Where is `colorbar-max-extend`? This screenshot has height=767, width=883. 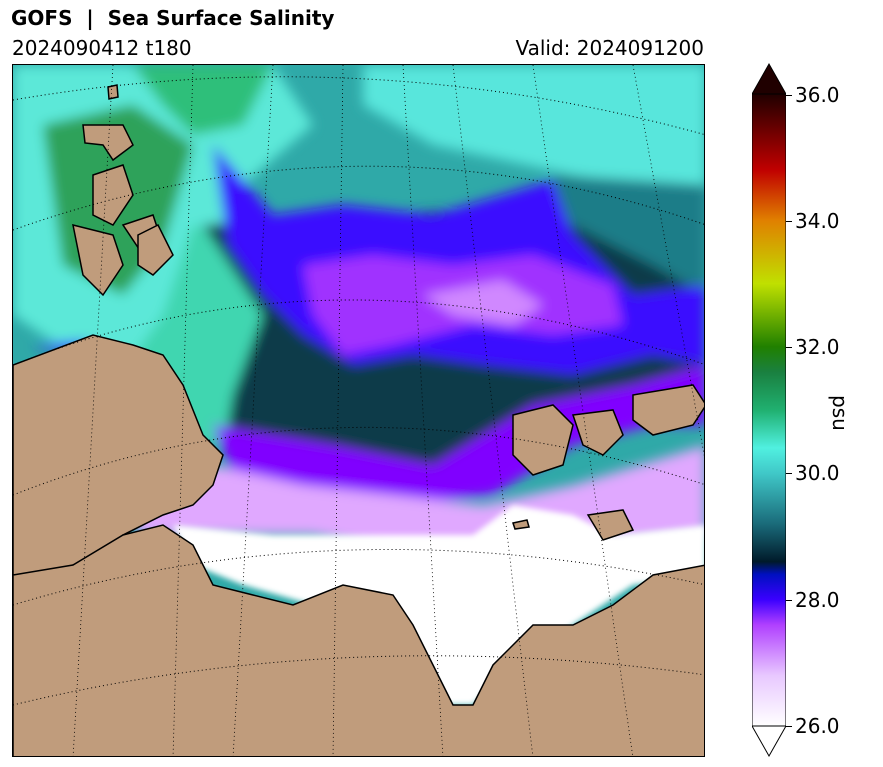
colorbar-max-extend is located at coordinates (769, 78).